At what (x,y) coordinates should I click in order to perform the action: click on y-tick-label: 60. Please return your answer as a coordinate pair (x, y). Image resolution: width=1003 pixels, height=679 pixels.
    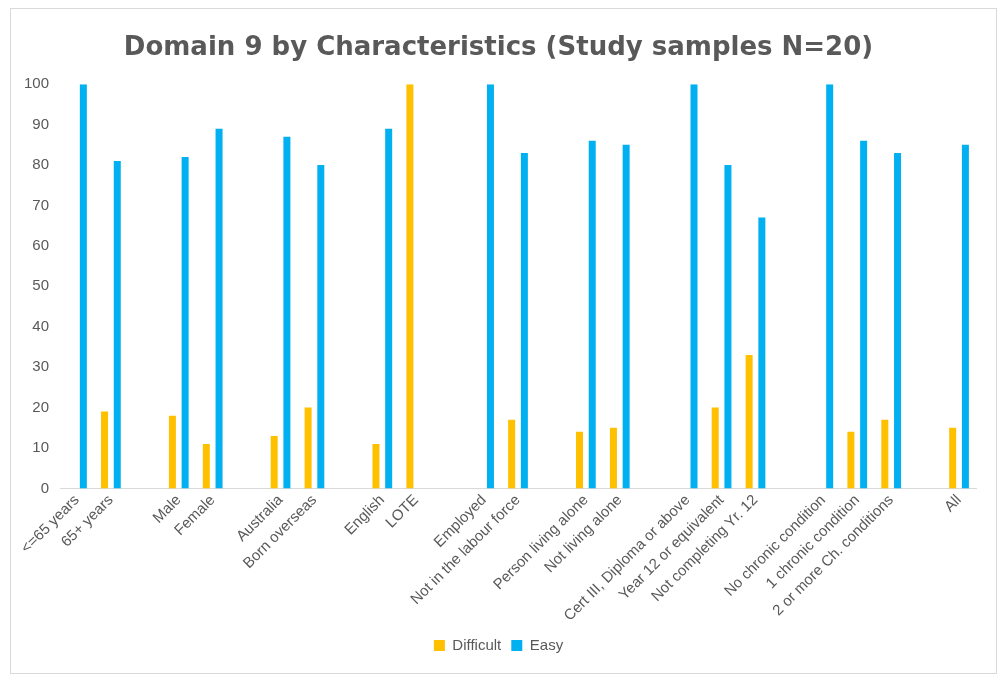
    Looking at the image, I should click on (41, 245).